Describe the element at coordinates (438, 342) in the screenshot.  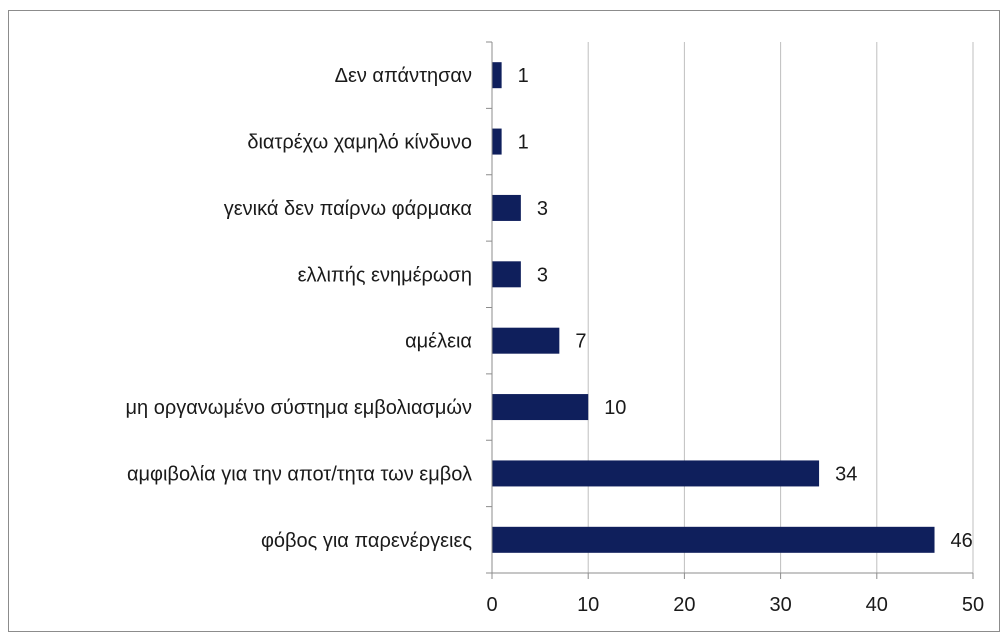
I see `category-label-4: αμέλεια` at that location.